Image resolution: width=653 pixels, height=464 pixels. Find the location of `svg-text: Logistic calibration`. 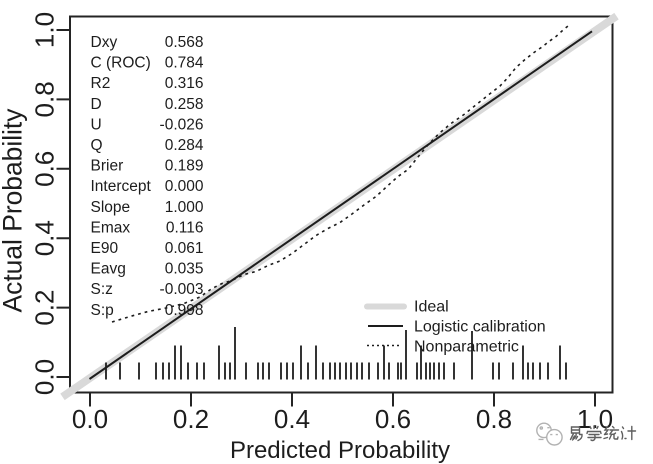

svg-text: Logistic calibration is located at coordinates (480, 327).